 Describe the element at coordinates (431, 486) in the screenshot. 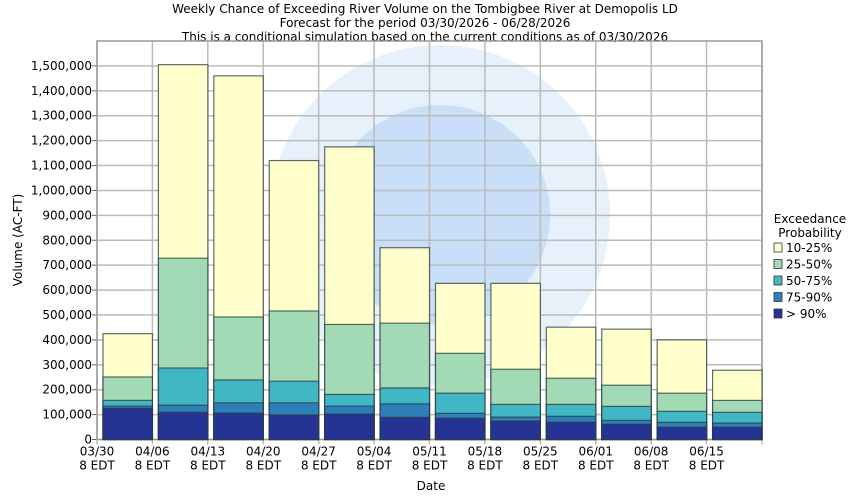

I see `x-axis-label: Date` at that location.